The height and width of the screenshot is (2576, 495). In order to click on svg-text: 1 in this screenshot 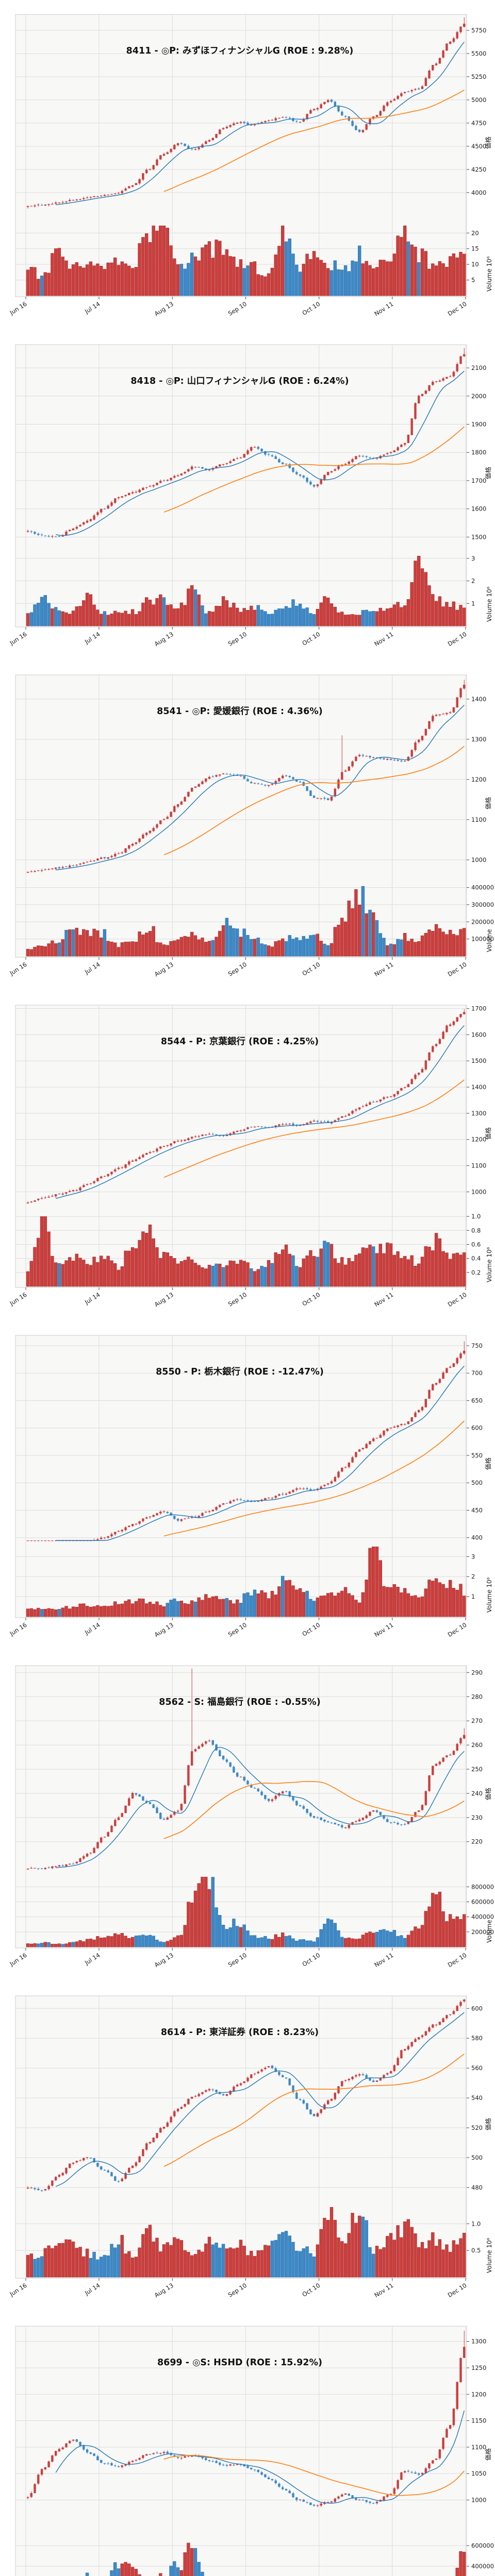, I will do `click(473, 1596)`.